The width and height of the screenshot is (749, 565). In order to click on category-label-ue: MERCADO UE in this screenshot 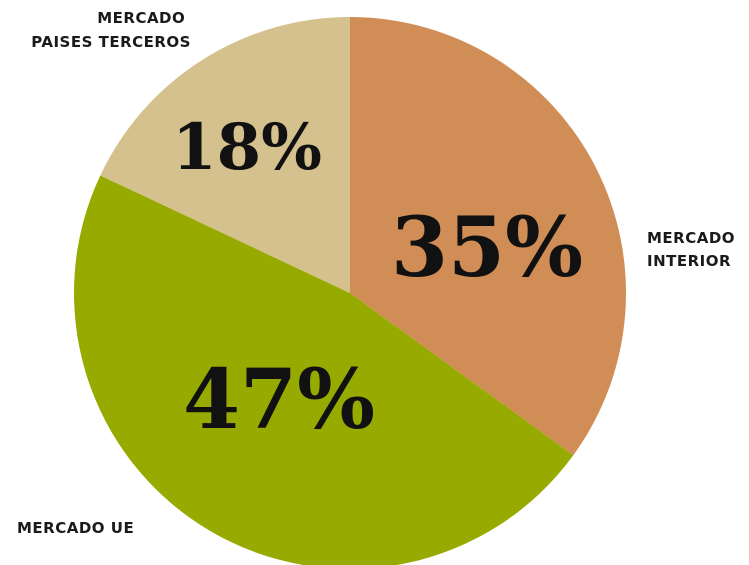, I will do `click(75, 528)`.